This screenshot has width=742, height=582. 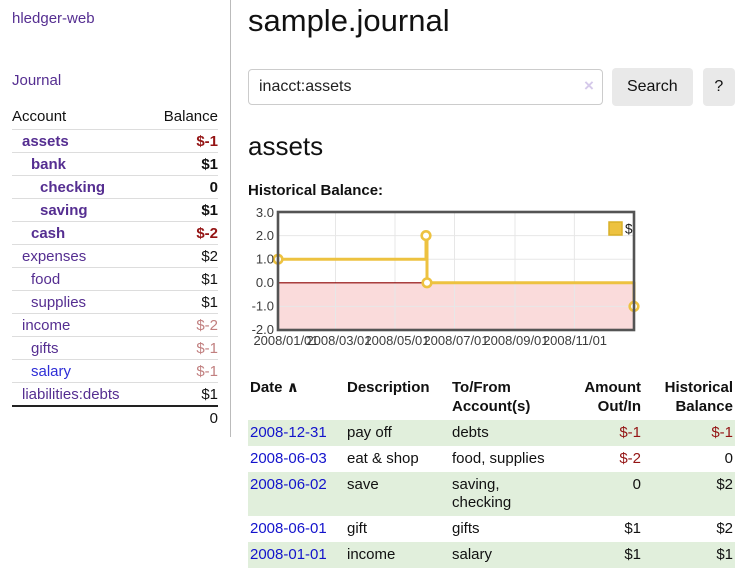 I want to click on app-title-link: hledger-web, so click(x=53, y=18).